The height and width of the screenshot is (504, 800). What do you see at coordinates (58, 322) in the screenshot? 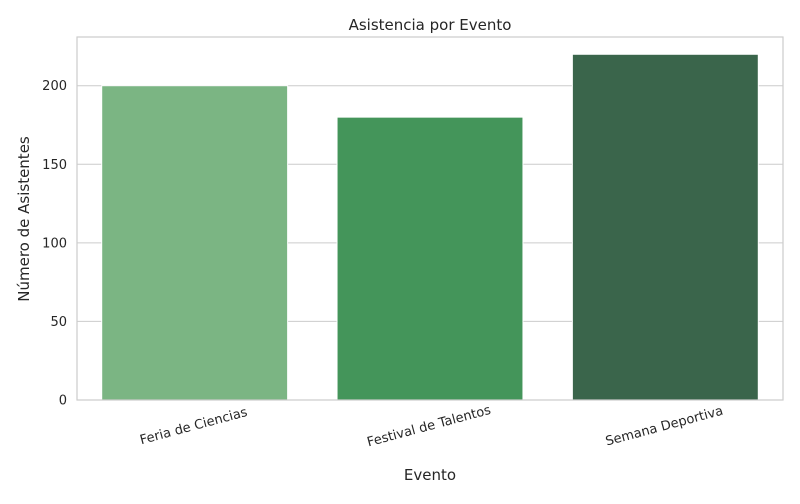
I see `y-tick-label: 50` at bounding box center [58, 322].